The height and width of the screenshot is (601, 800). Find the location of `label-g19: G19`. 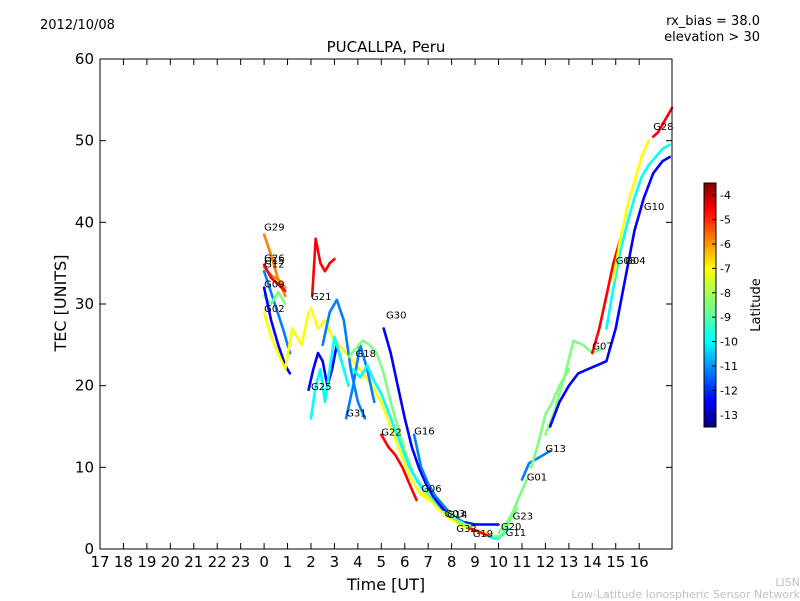

label-g19: G19 is located at coordinates (483, 534).